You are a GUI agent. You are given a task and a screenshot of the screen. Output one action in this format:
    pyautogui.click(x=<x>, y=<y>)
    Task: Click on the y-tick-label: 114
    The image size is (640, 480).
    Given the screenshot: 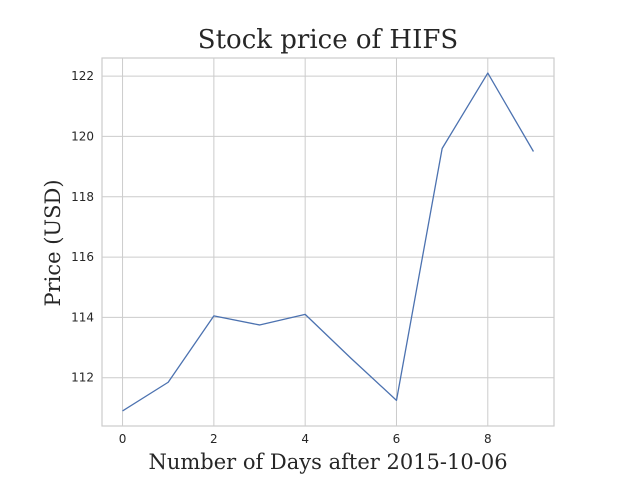 What is the action you would take?
    pyautogui.click(x=82, y=317)
    